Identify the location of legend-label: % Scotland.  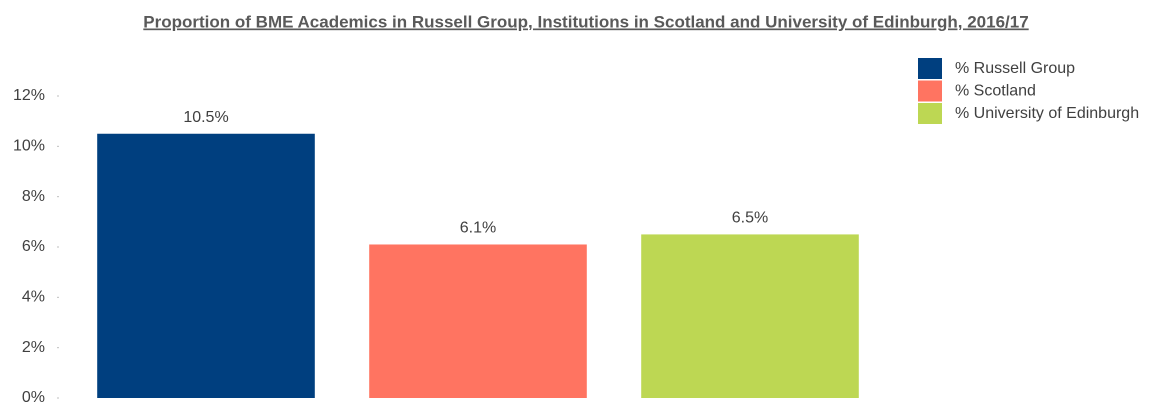
(995, 91).